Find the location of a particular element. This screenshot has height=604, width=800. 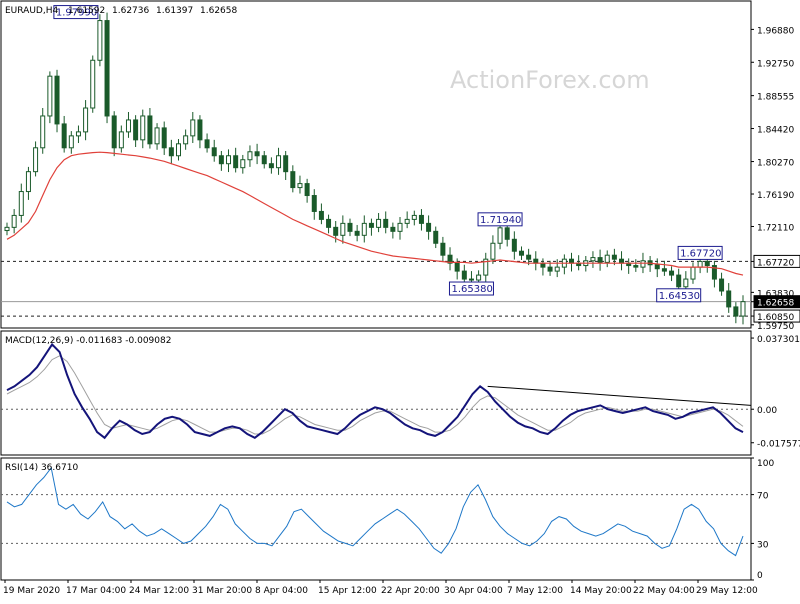

macd-axis-label: -0.017577 is located at coordinates (778, 445).